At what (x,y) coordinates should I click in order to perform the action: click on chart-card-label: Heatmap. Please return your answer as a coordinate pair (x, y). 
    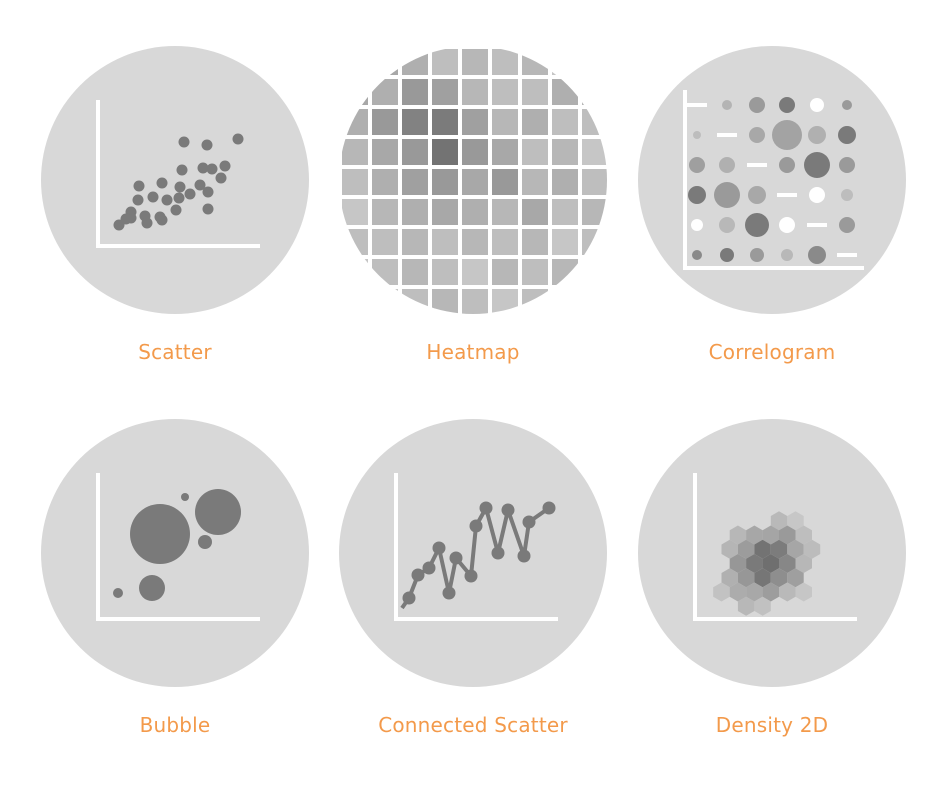
    Looking at the image, I should click on (473, 352).